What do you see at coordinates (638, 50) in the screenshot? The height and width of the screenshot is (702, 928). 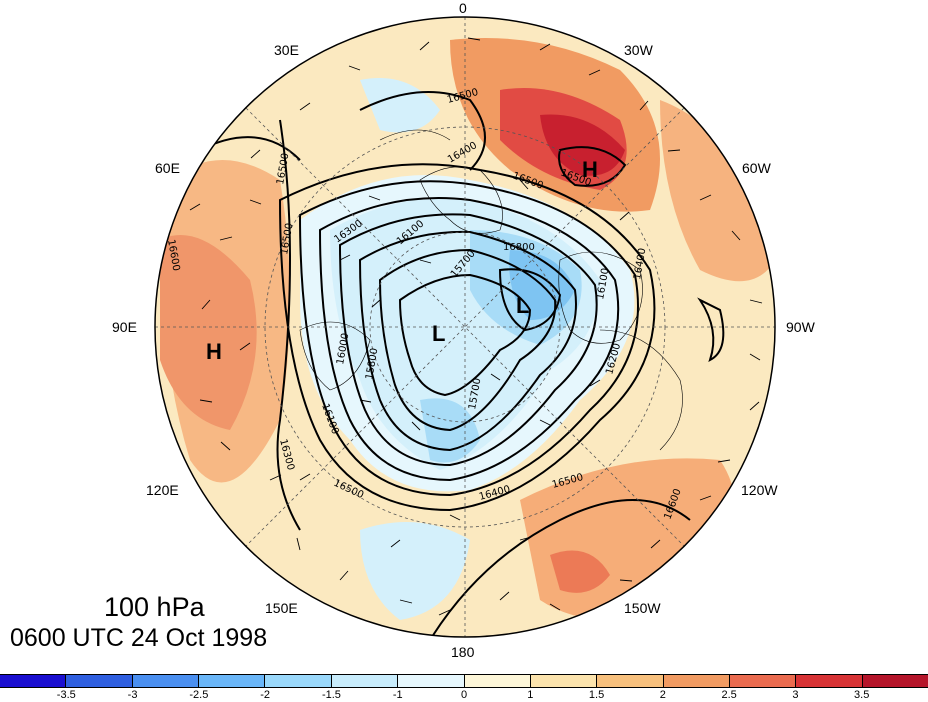 I see `longitude-label: 30W` at bounding box center [638, 50].